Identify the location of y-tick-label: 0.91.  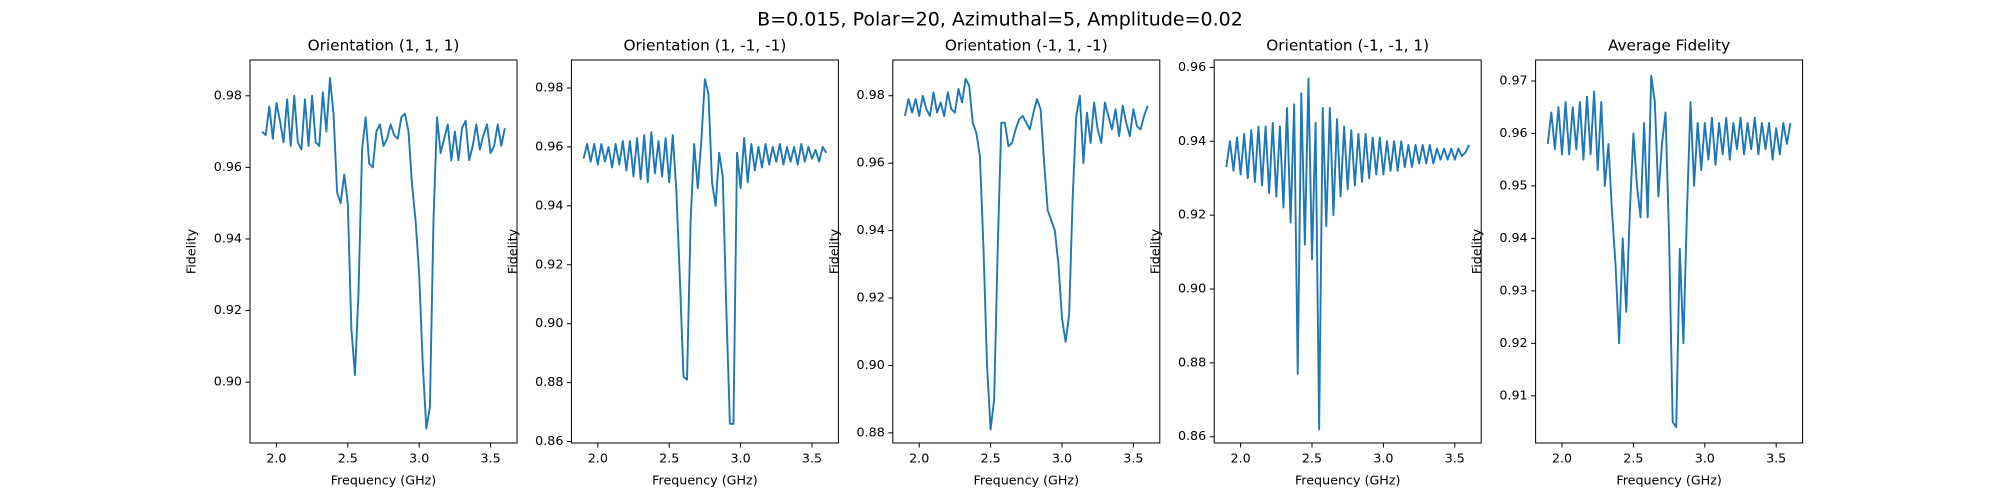
(1513, 394).